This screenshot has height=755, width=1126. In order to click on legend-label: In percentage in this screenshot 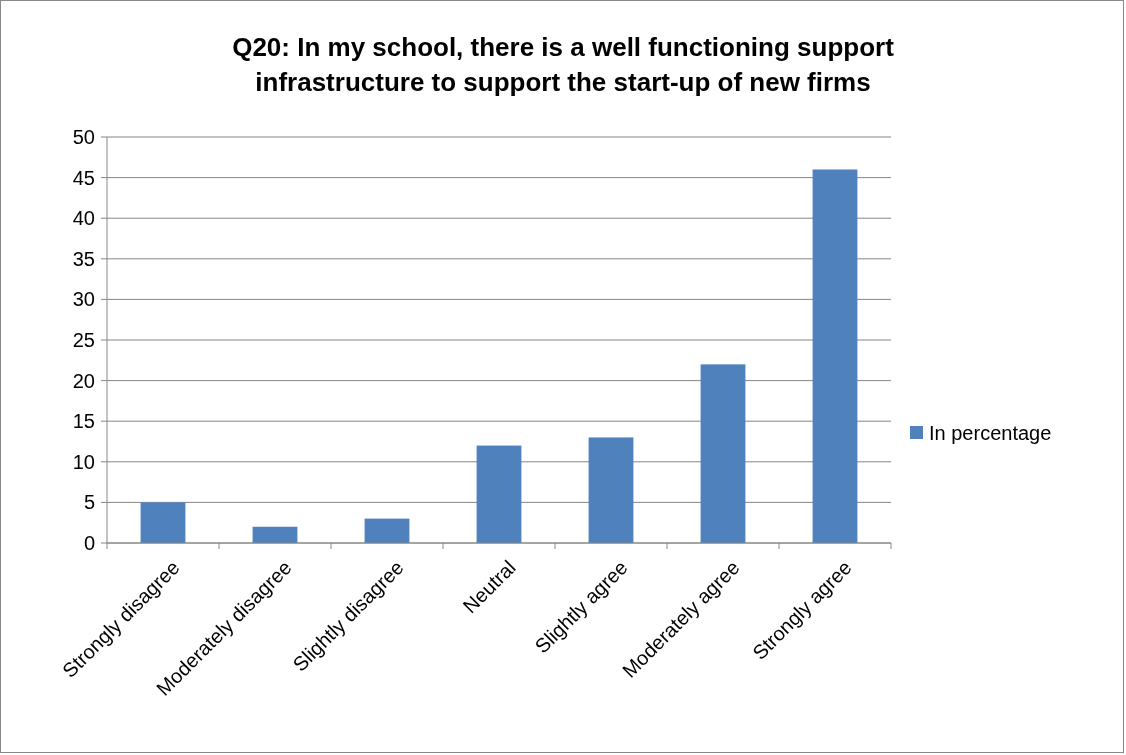, I will do `click(990, 433)`.